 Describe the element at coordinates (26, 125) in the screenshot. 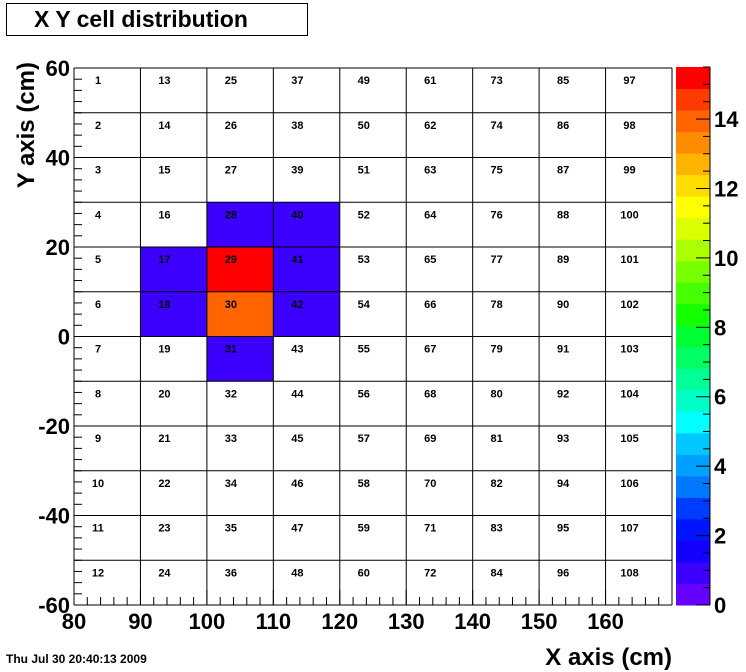

I see `y-axis-label: Y axis (cm)` at that location.